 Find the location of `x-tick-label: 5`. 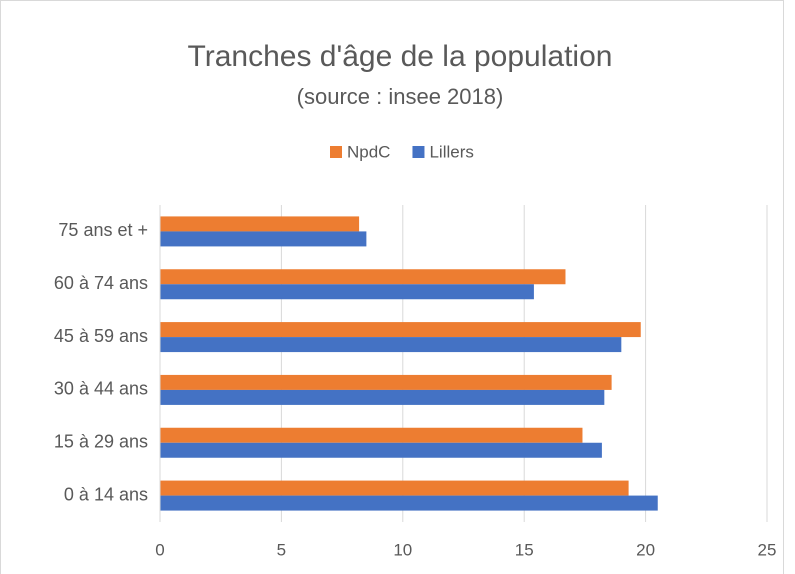

x-tick-label: 5 is located at coordinates (281, 549).